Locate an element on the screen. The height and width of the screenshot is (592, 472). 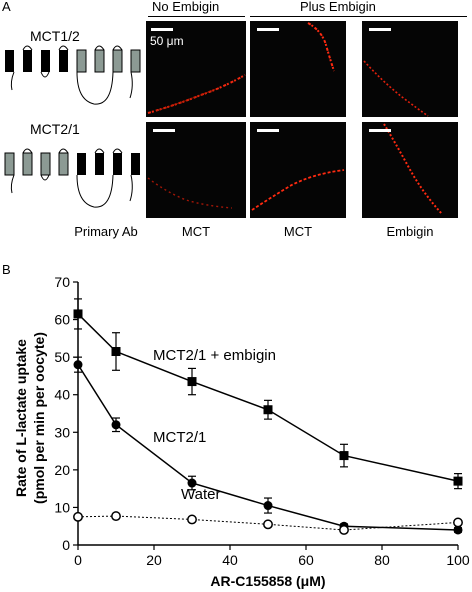
header-no-embigin: No Embigin is located at coordinates (186, 7).